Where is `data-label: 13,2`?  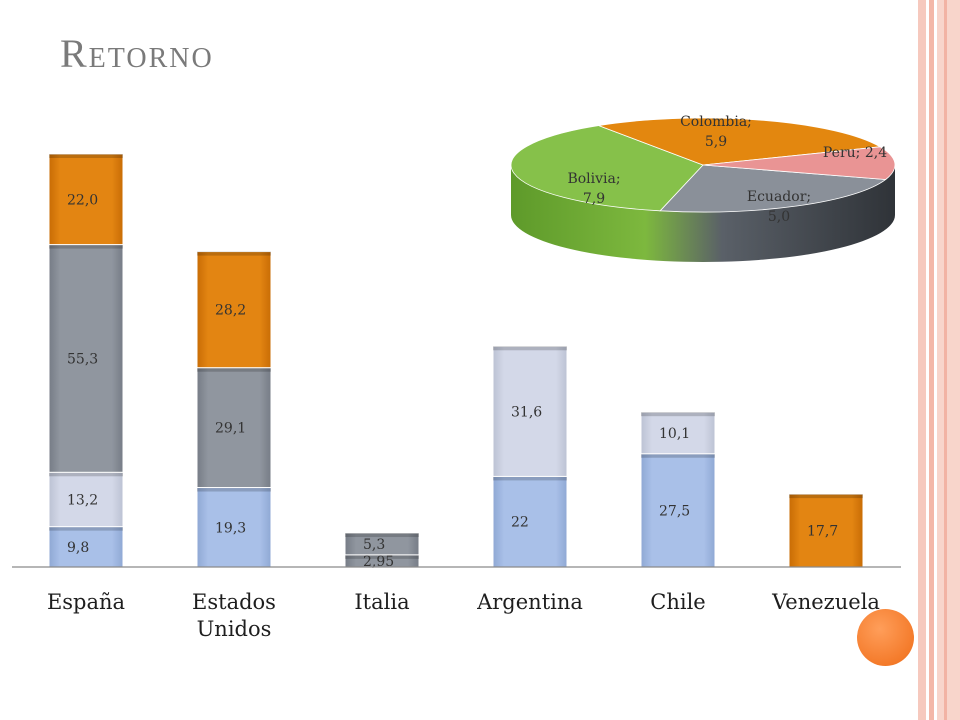
data-label: 13,2 is located at coordinates (82, 500).